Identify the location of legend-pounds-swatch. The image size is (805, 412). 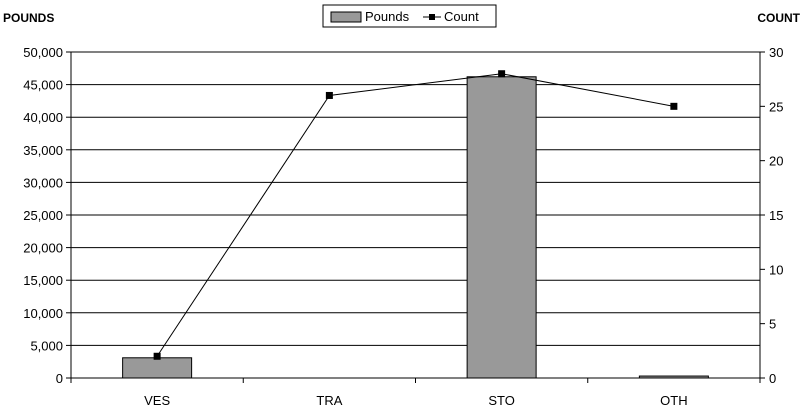
(346, 17).